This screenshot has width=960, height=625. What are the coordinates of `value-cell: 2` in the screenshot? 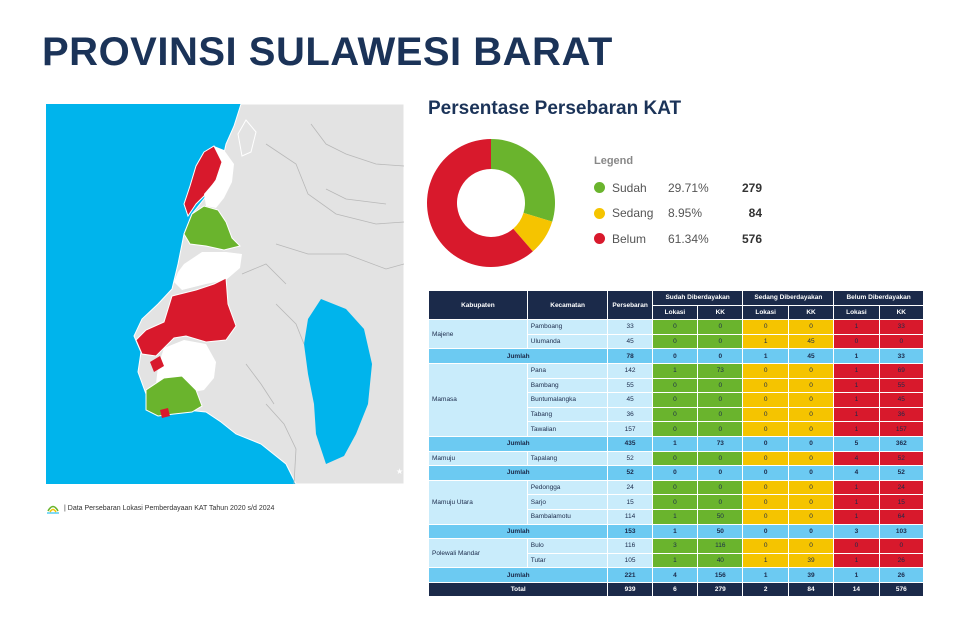 It's located at (765, 589).